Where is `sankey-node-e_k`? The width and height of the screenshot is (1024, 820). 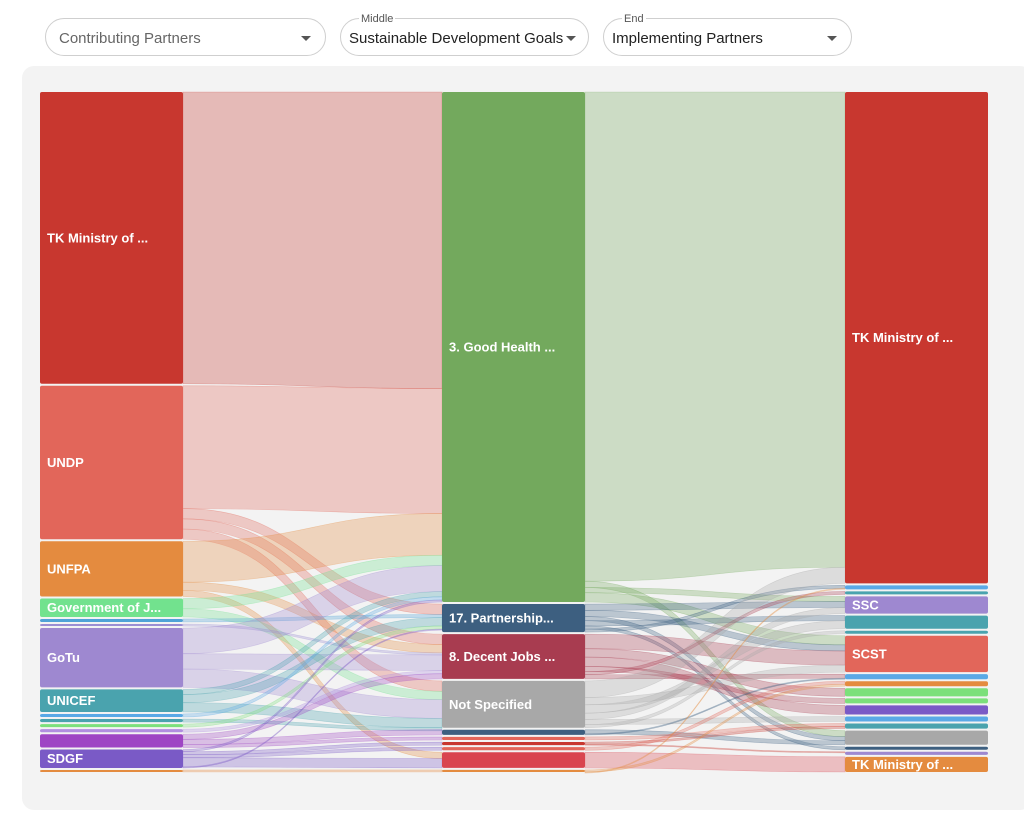
sankey-node-e_k is located at coordinates (916, 726).